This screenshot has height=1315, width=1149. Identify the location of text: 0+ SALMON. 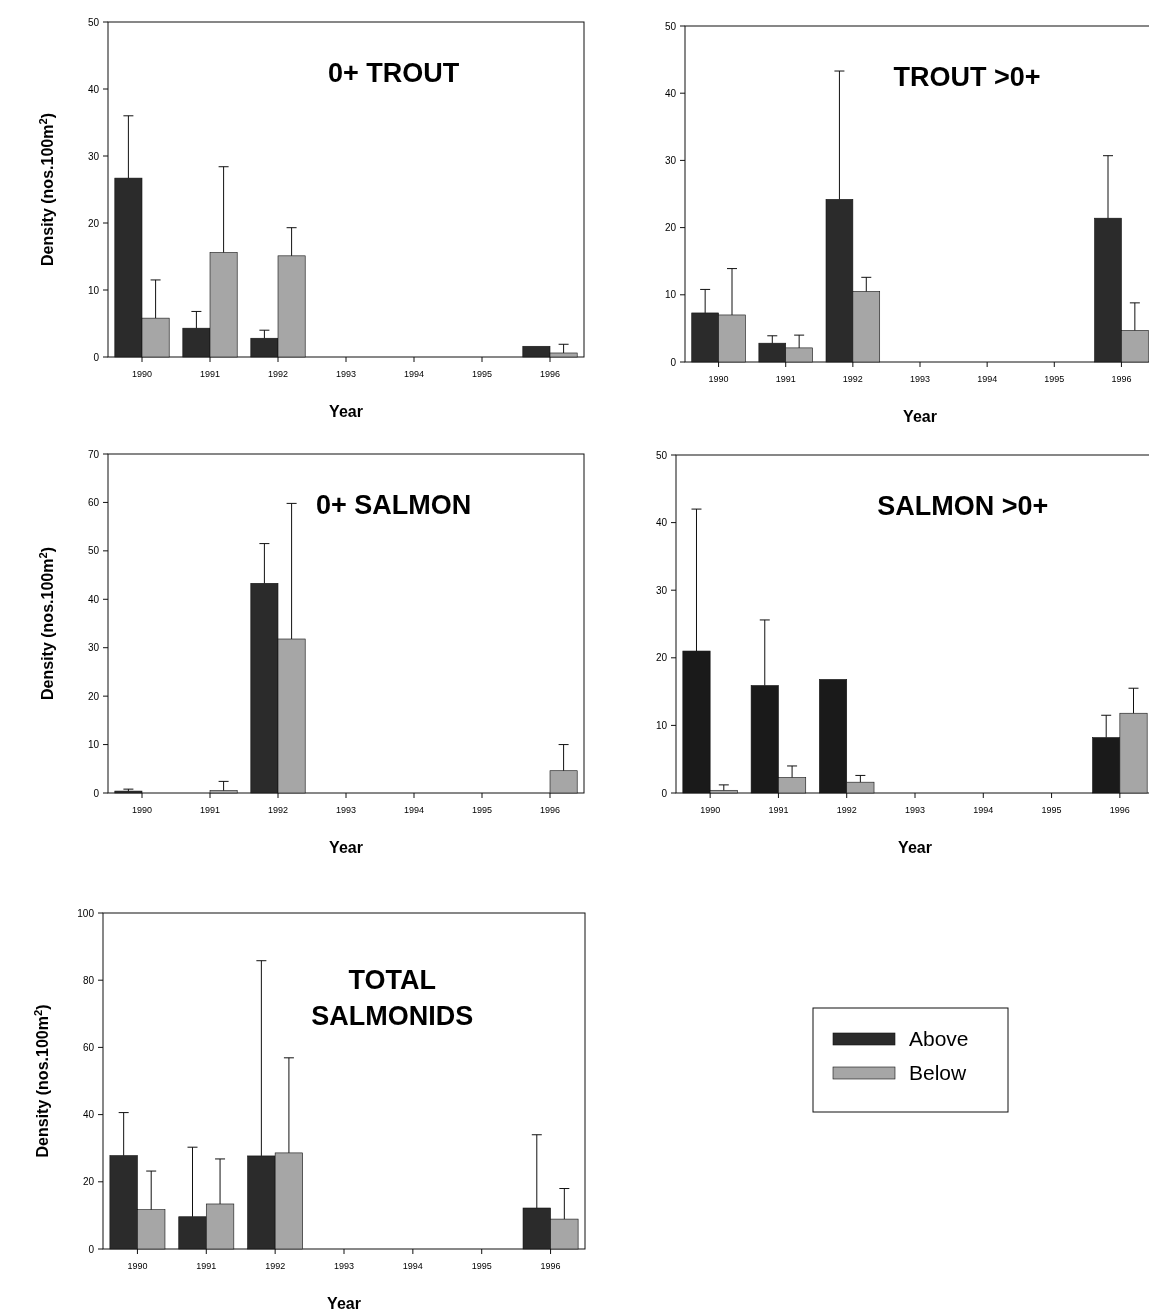
(393, 505).